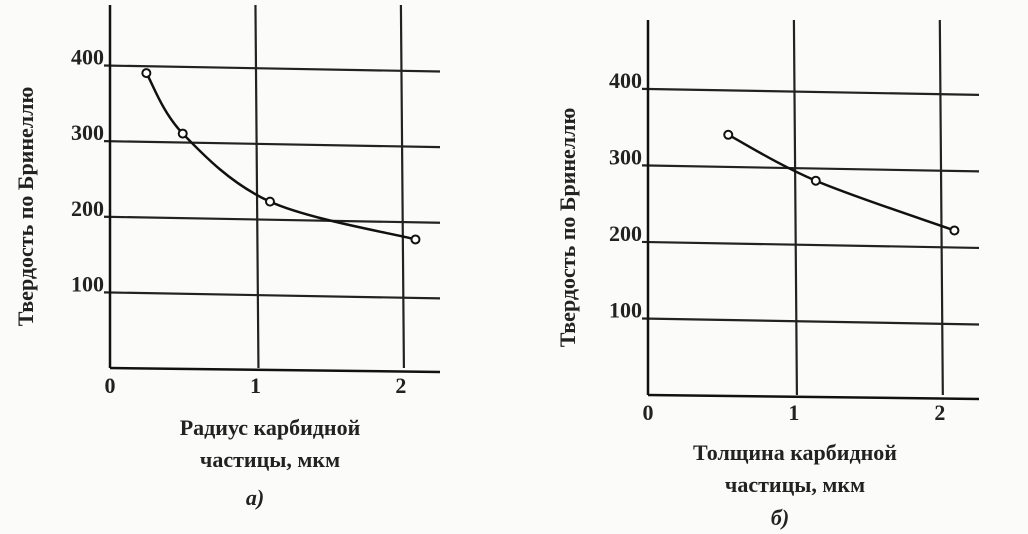  What do you see at coordinates (780, 517) in the screenshot?
I see `caption: б)` at bounding box center [780, 517].